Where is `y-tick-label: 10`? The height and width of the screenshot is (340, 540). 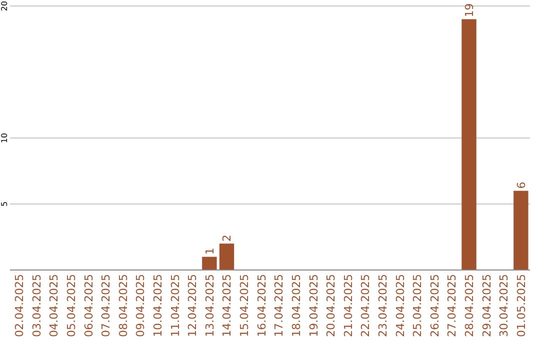 y-tick-label: 10 is located at coordinates (4, 138).